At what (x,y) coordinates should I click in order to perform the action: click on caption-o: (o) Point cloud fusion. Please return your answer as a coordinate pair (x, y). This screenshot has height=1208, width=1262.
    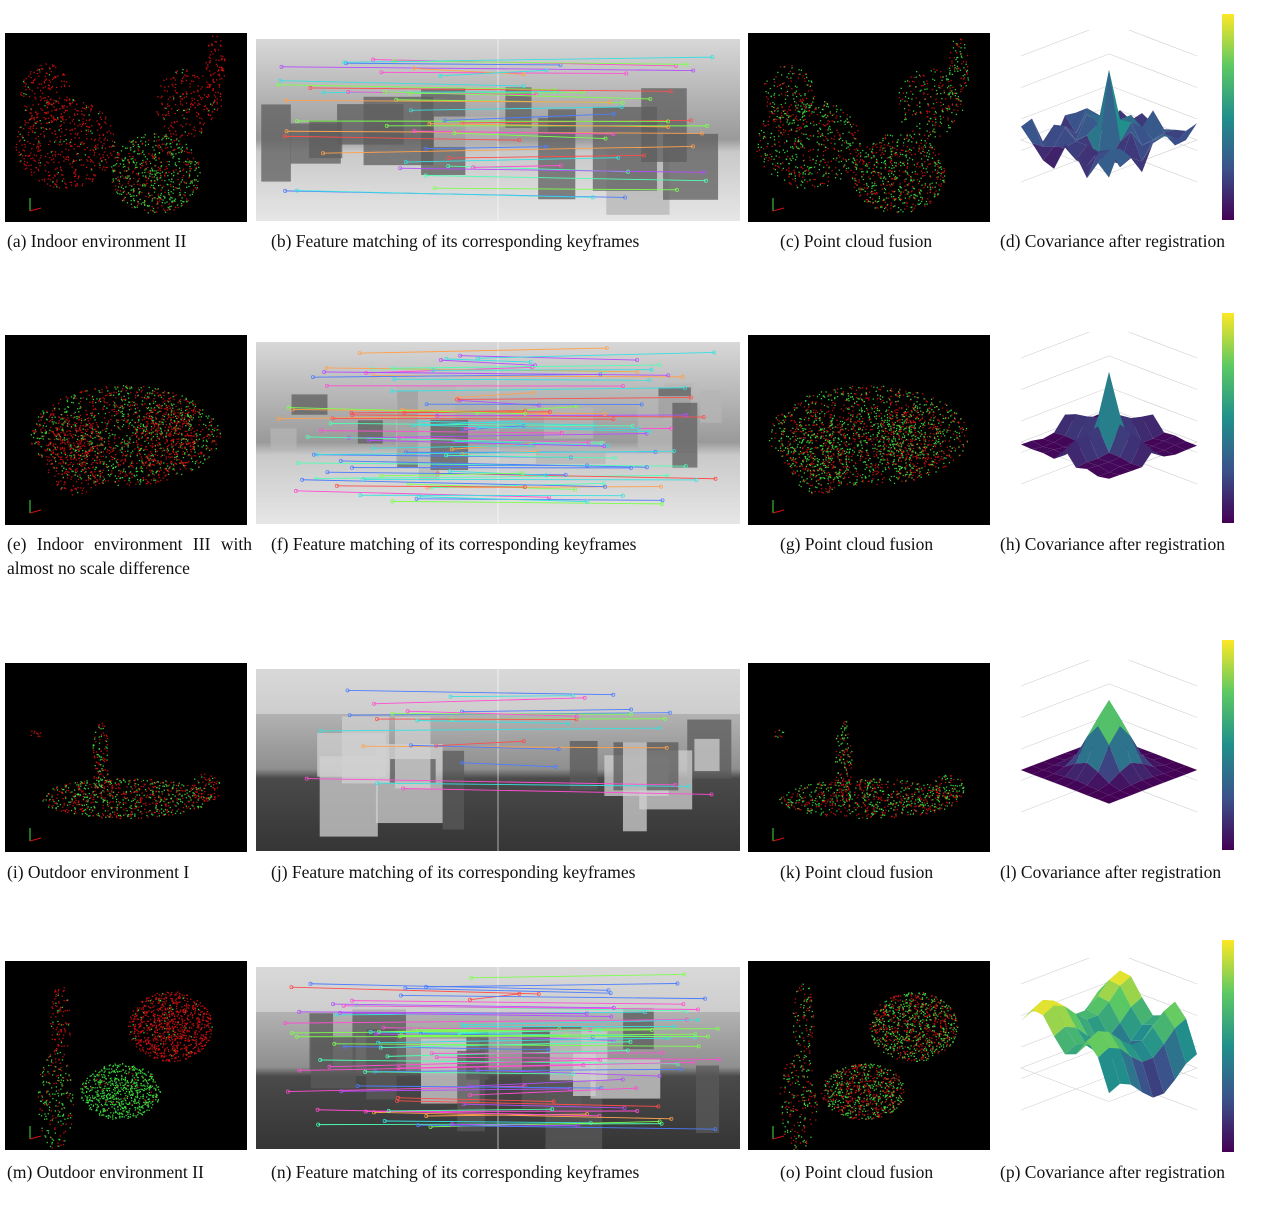
    Looking at the image, I should click on (857, 1172).